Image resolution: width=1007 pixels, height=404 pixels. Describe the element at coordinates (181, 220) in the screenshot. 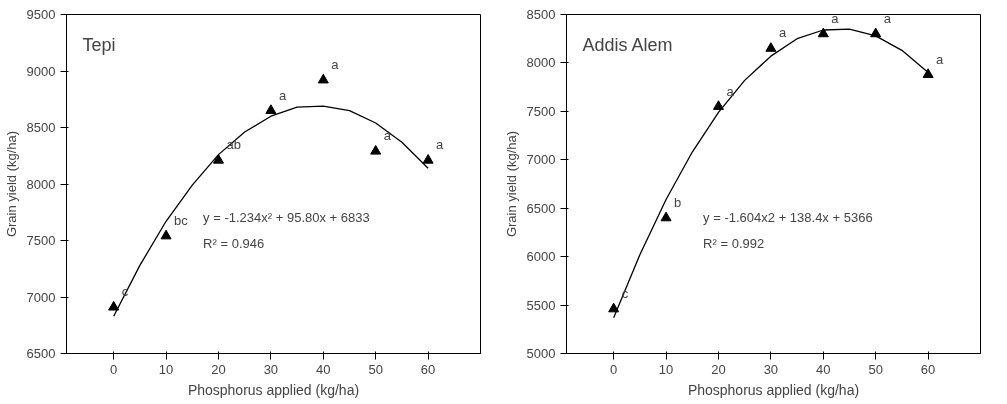

I see `annotation: bc` at that location.